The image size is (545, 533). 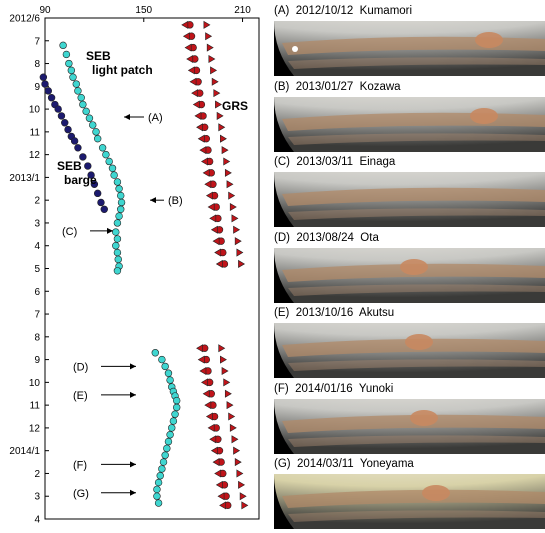 I want to click on y-tick-label: 6, so click(x=37, y=292).